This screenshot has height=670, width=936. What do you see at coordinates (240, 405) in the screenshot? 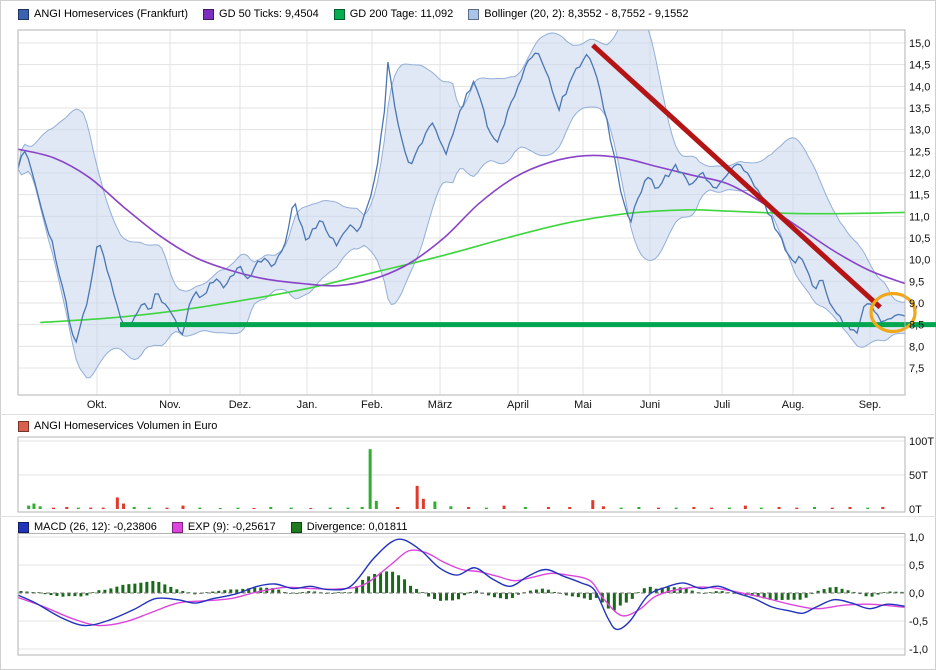
I see `svg-text: Dez.` at bounding box center [240, 405].